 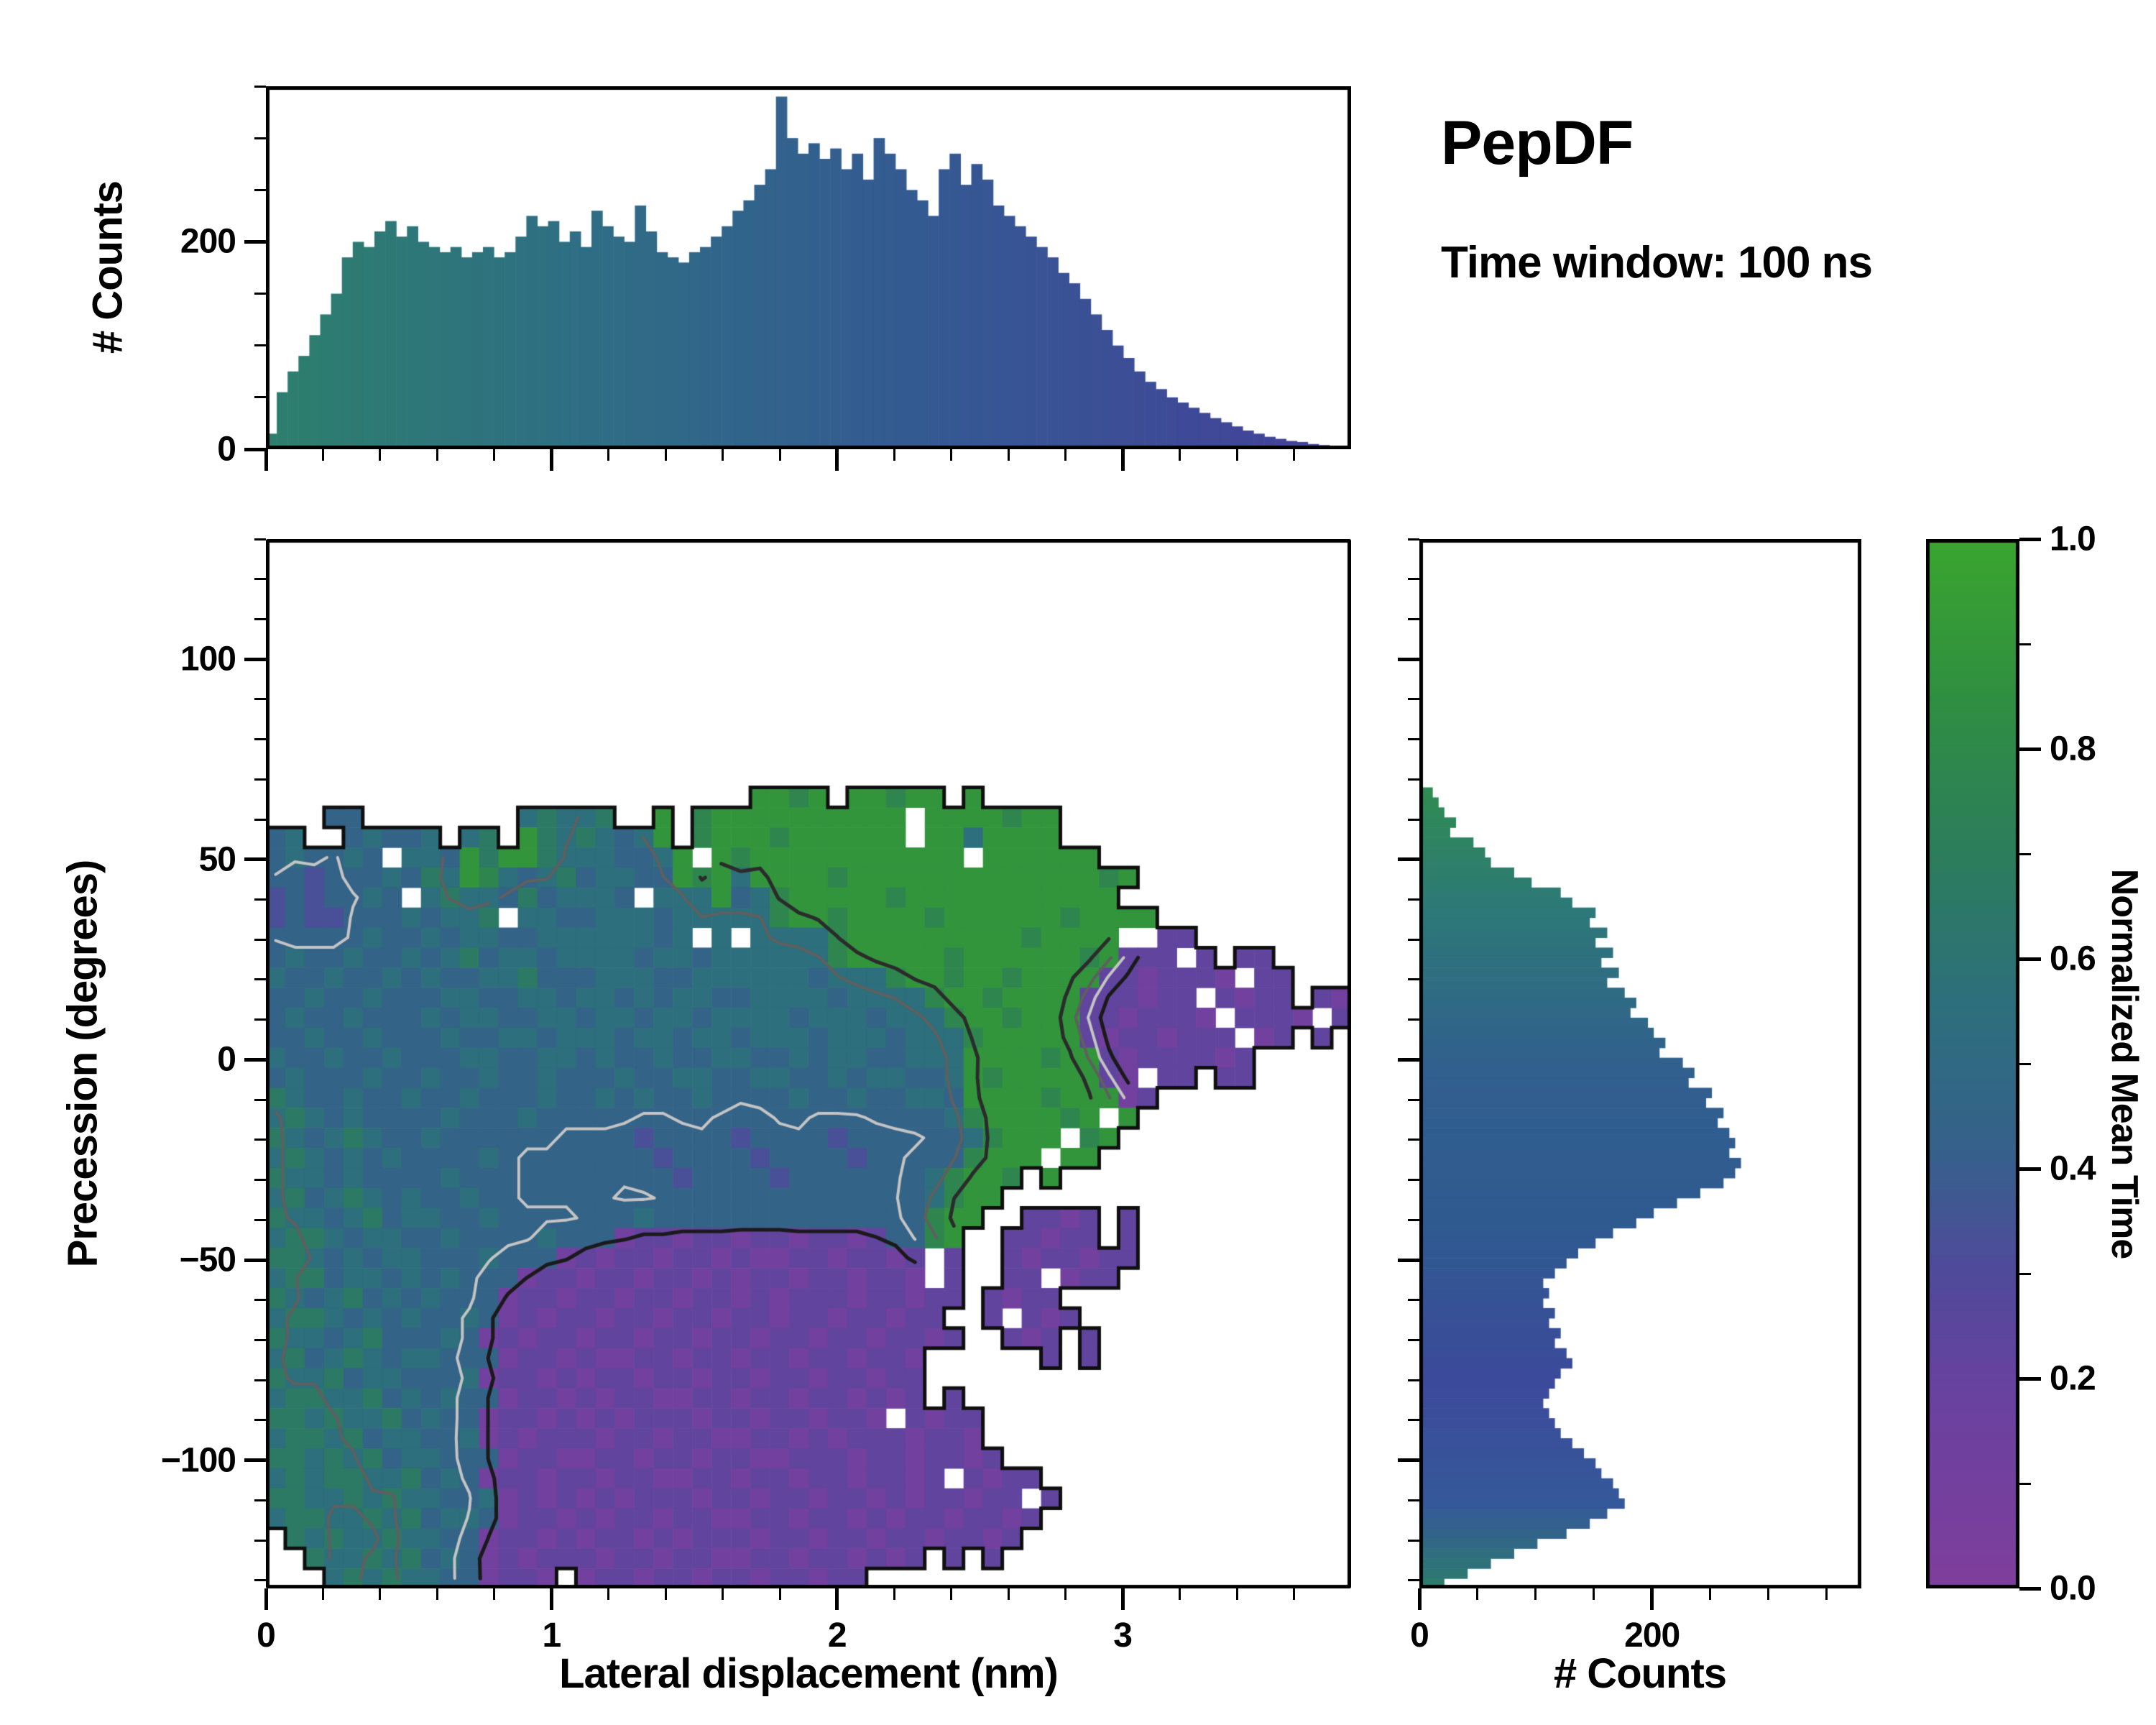 What do you see at coordinates (2124, 1063) in the screenshot?
I see `colorbar-label: Normalized Mean Time` at bounding box center [2124, 1063].